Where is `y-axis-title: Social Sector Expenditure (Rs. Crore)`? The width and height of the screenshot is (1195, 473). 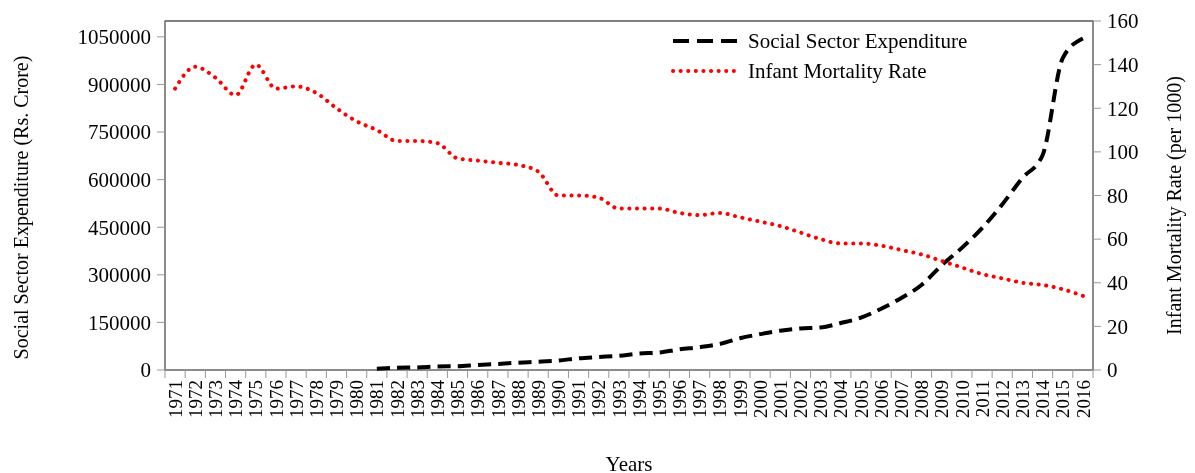 y-axis-title: Social Sector Expenditure (Rs. Crore) is located at coordinates (21, 207).